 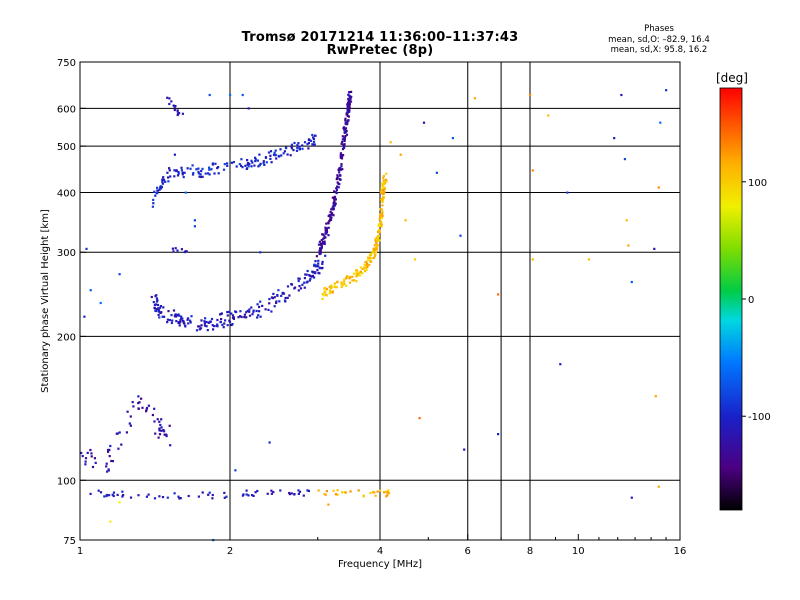 I want to click on y-tick-label: 500, so click(x=66, y=147).